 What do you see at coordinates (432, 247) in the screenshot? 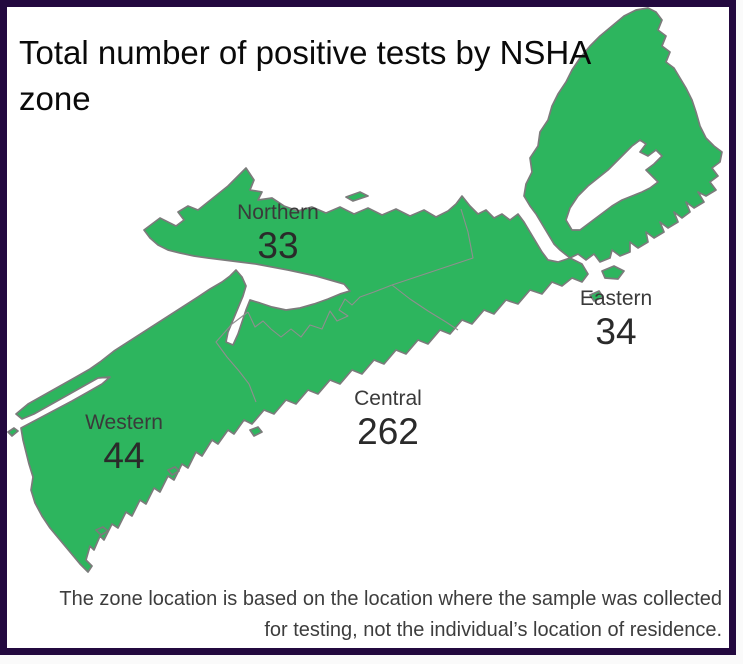
I see `zone-boundary-northern-eastern` at bounding box center [432, 247].